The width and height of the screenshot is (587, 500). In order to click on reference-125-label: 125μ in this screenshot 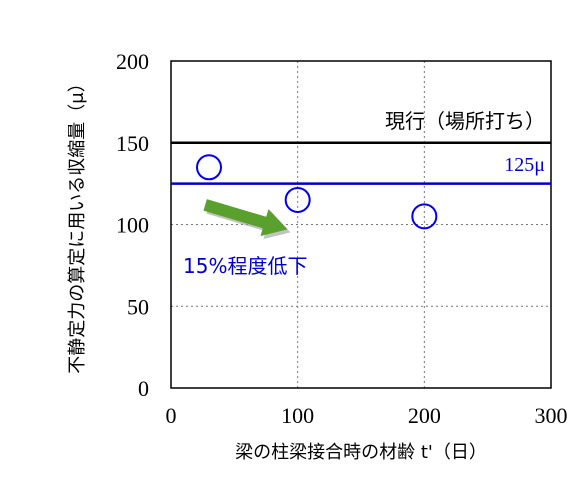, I will do `click(524, 165)`.